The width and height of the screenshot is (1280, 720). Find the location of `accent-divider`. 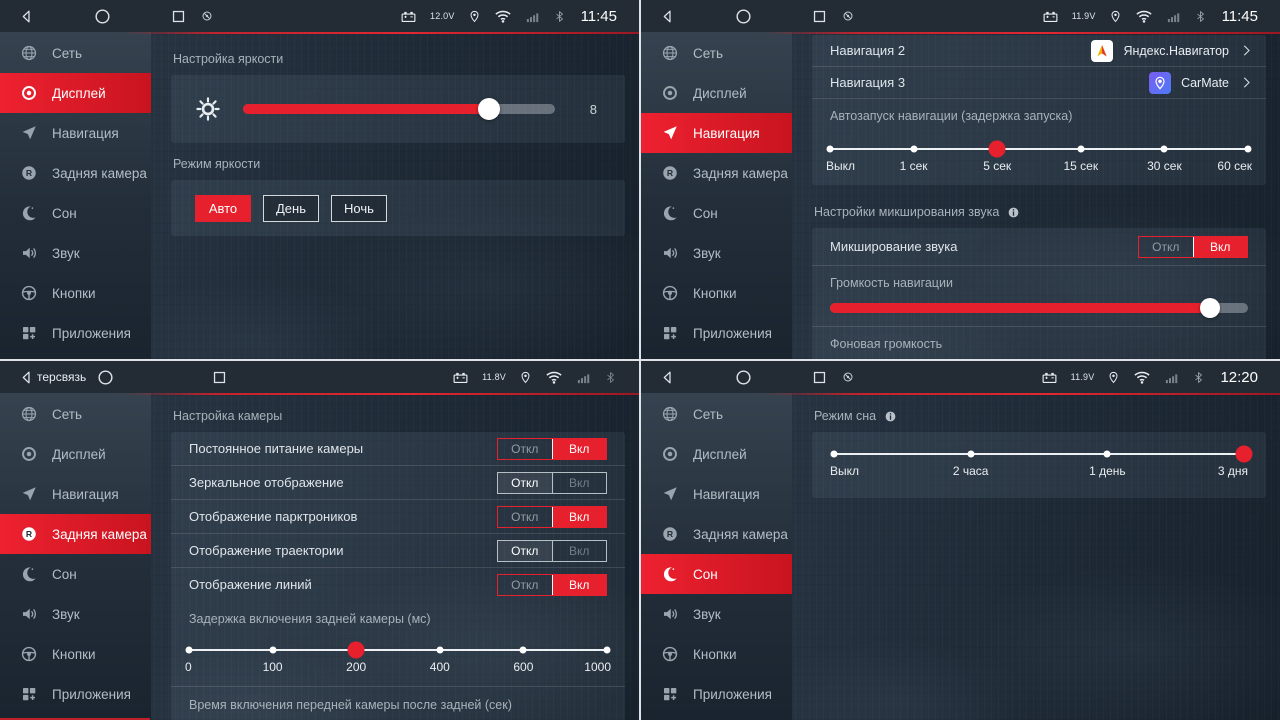

accent-divider is located at coordinates (380, 394).